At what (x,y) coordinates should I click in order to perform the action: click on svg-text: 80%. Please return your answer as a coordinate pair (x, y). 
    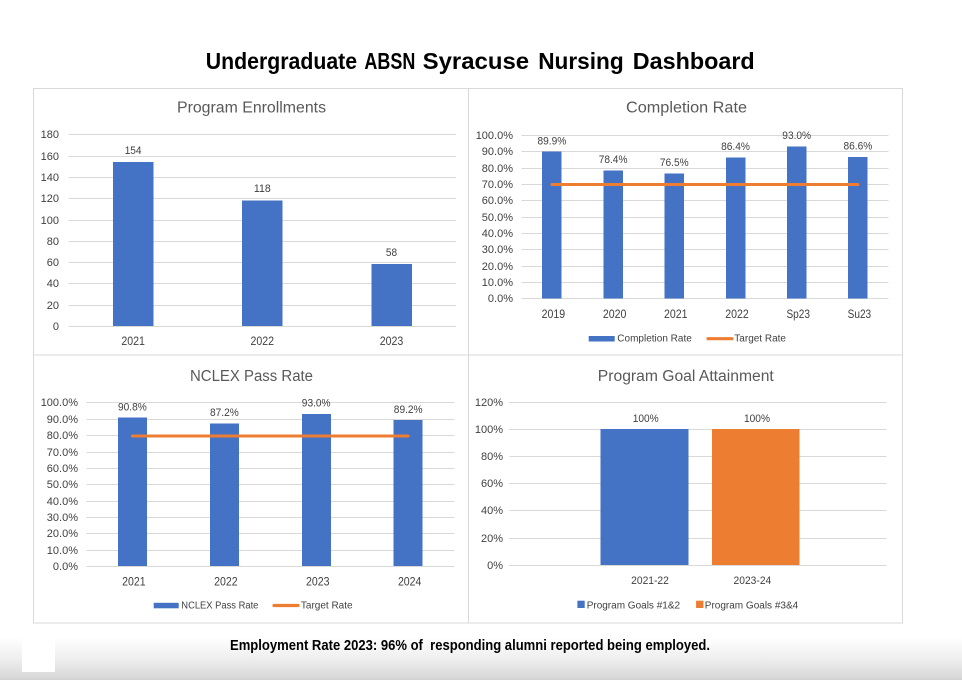
    Looking at the image, I should click on (492, 457).